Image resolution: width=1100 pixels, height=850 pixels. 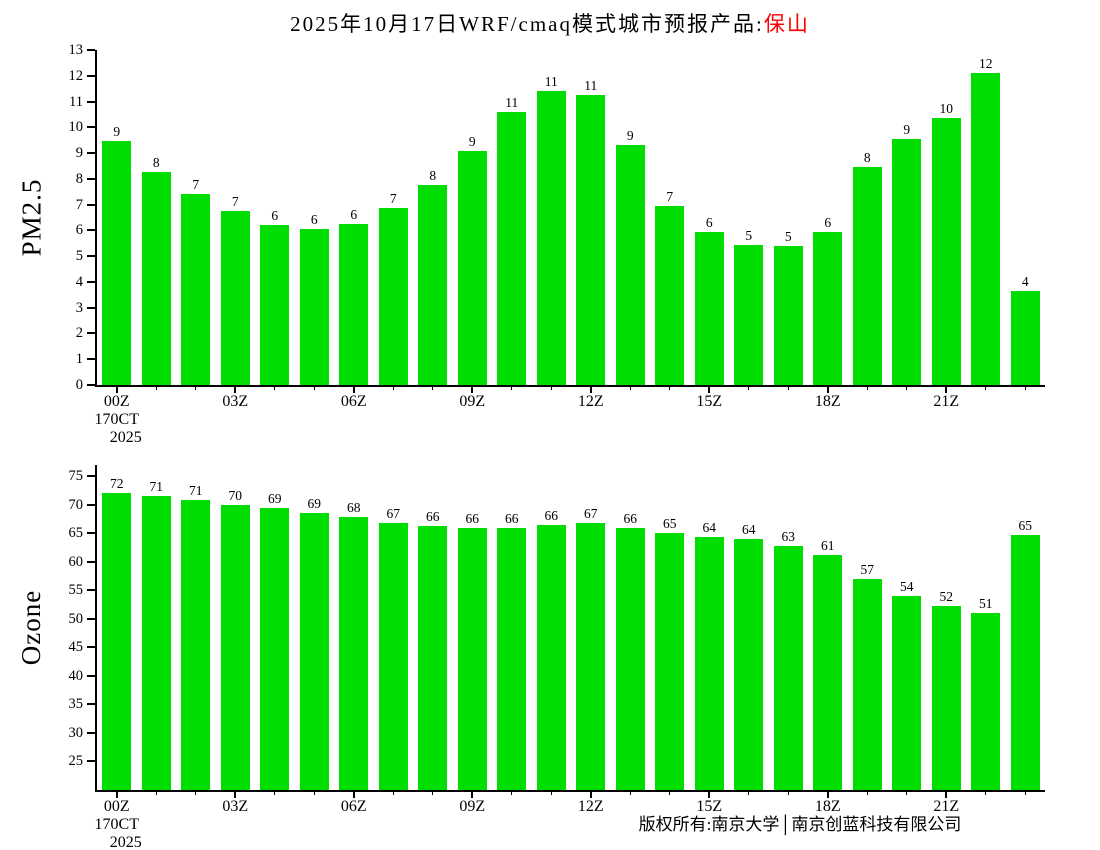 What do you see at coordinates (156, 487) in the screenshot?
I see `bar-value-label: 71` at bounding box center [156, 487].